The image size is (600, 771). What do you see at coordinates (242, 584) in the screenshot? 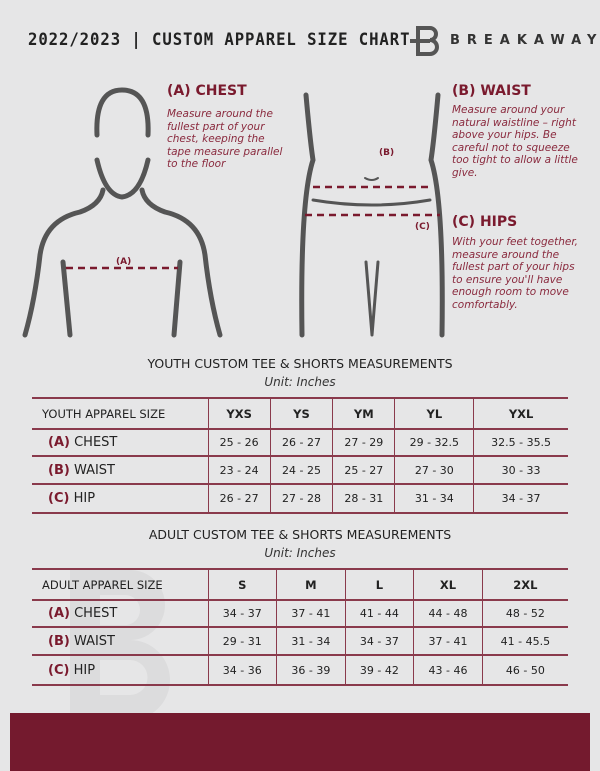
I see `size-col: S` at bounding box center [242, 584].